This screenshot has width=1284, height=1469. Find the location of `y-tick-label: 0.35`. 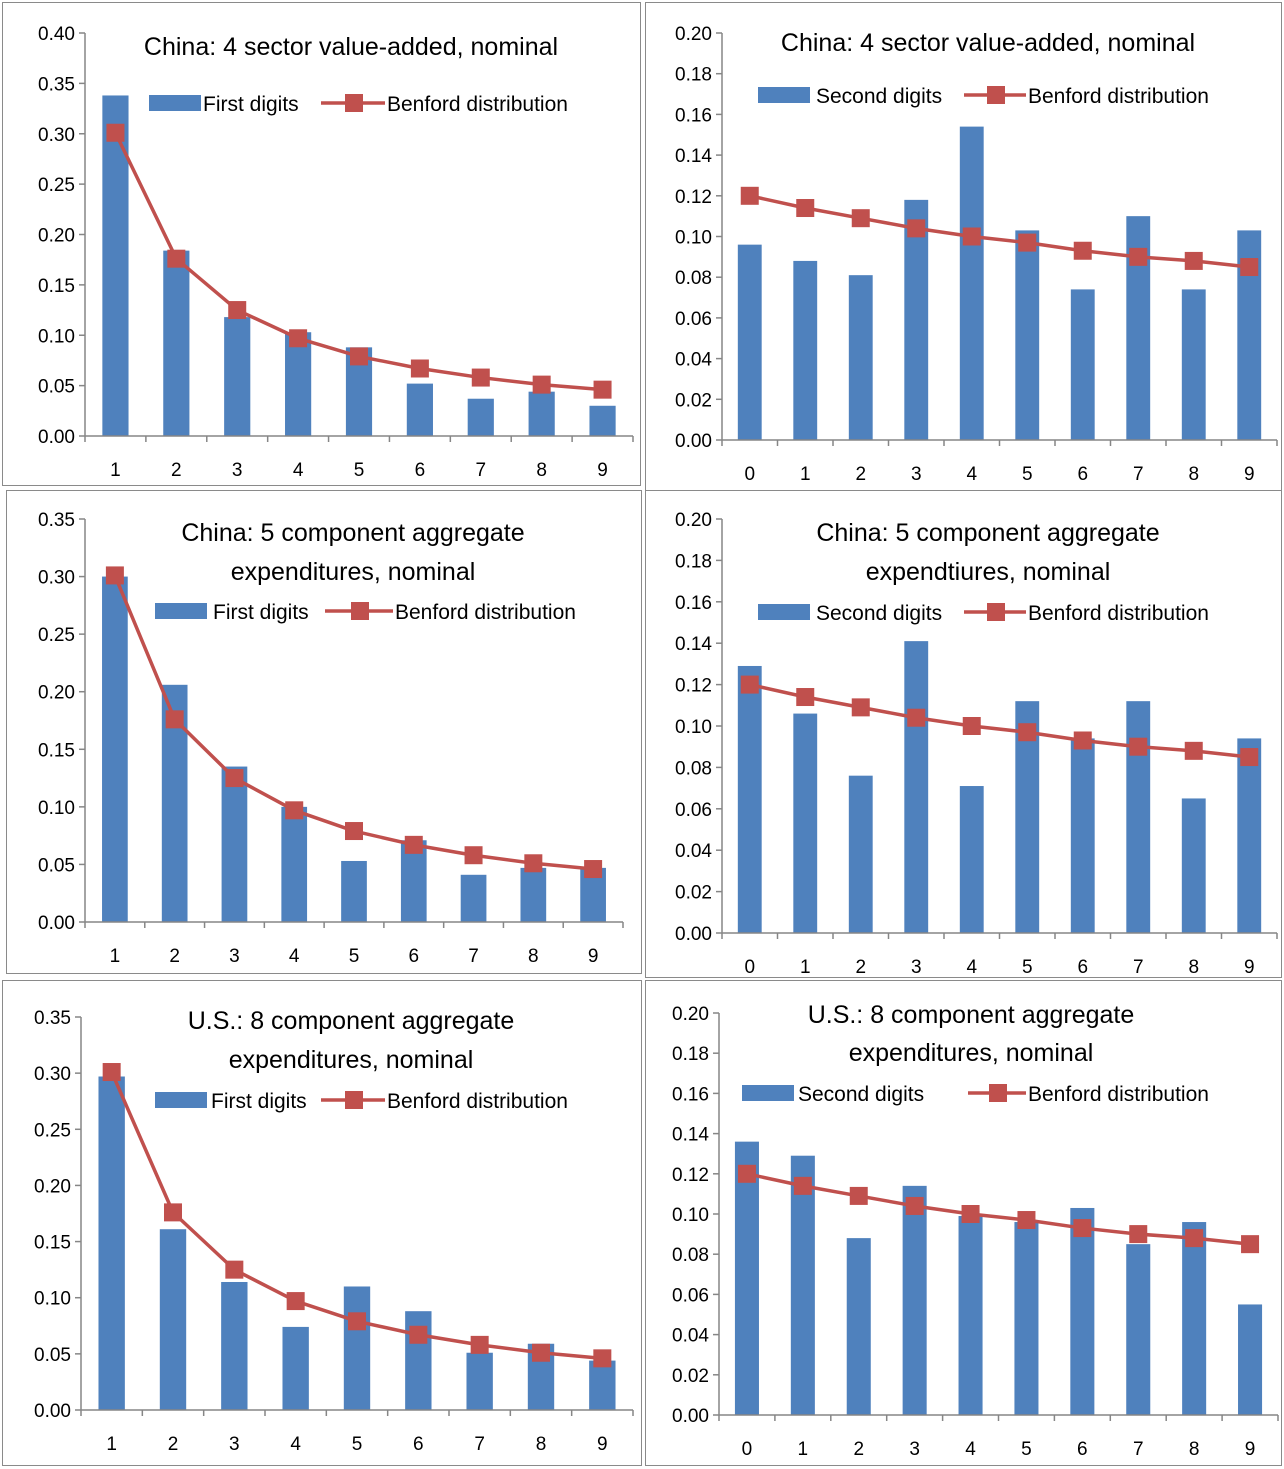

y-tick-label: 0.35 is located at coordinates (52, 1018).